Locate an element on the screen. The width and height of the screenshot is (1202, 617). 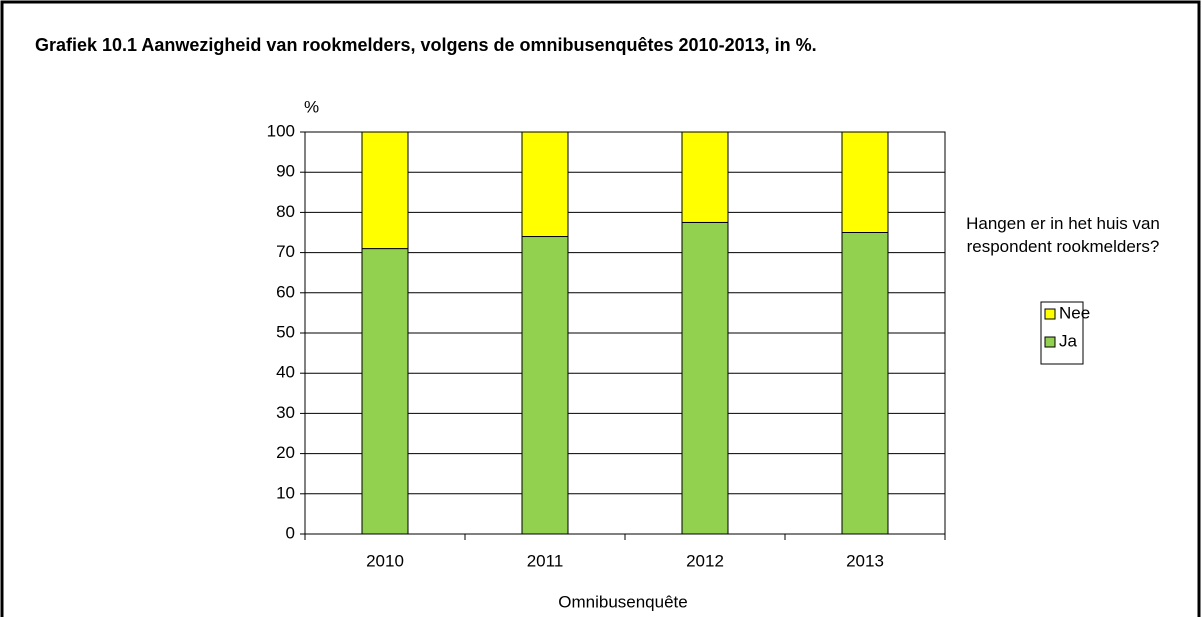
y-tick-label: 0 is located at coordinates (290, 532).